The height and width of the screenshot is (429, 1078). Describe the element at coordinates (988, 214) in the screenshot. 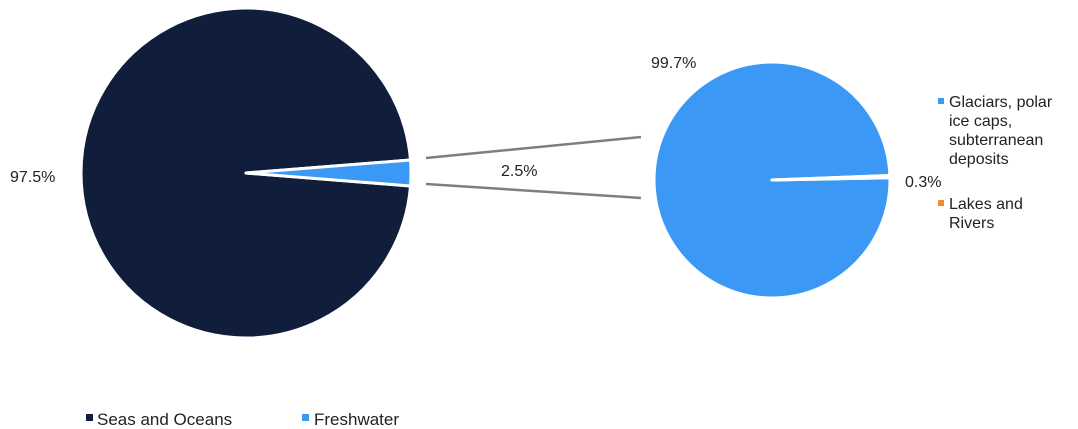

I see `legend-label-lakes: Lakes and Rivers` at that location.